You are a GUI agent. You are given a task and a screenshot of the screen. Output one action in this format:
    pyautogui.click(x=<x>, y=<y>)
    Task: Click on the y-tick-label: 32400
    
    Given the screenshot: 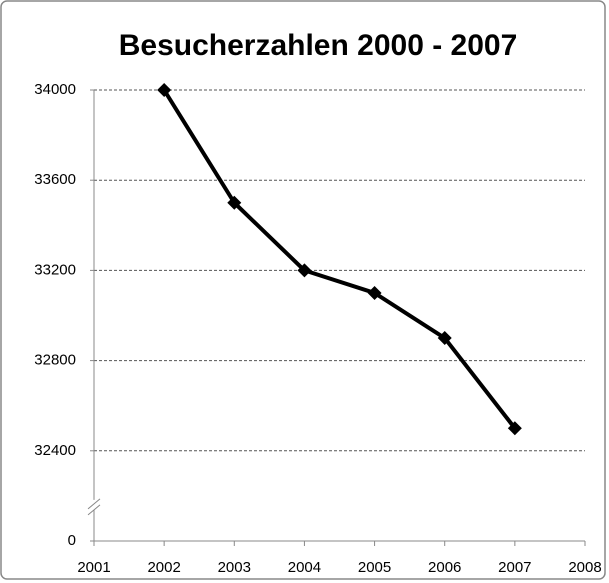 What is the action you would take?
    pyautogui.click(x=55, y=450)
    